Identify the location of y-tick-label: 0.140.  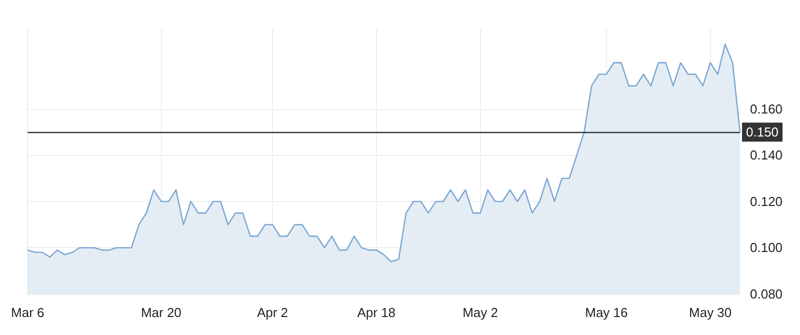
(766, 155).